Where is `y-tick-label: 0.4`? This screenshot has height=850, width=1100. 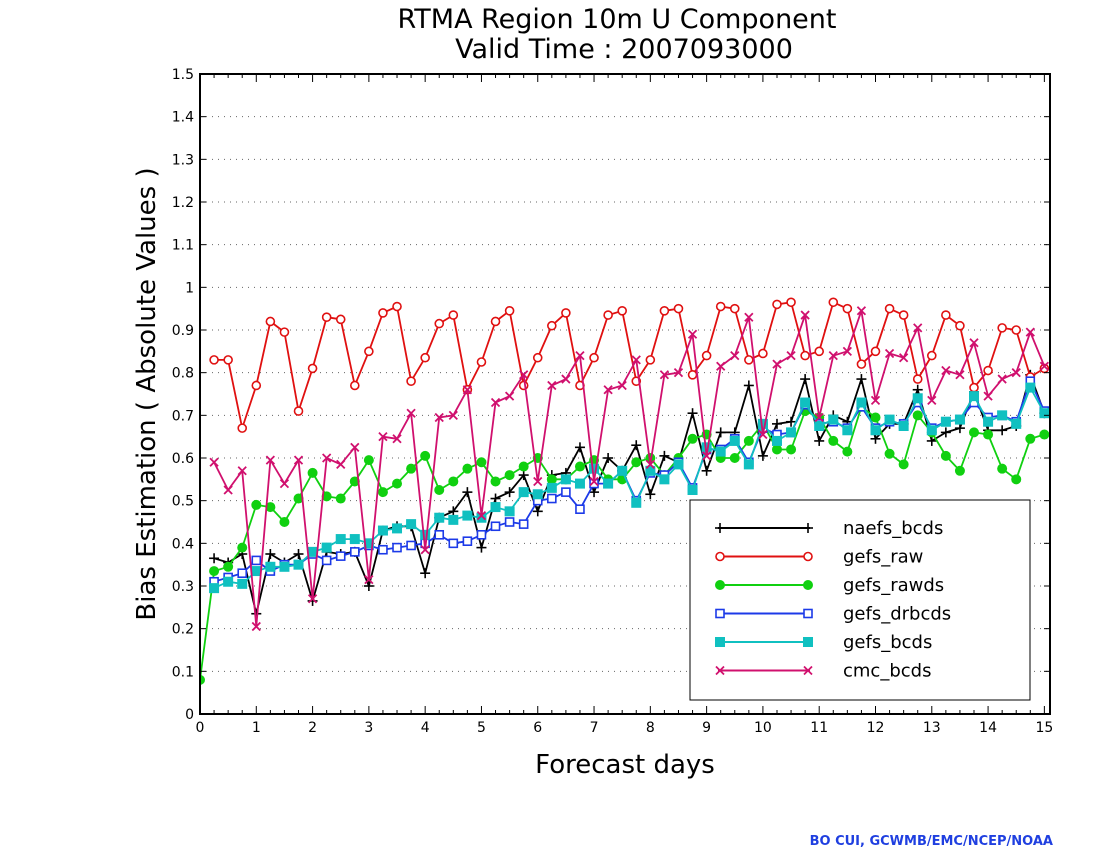 y-tick-label: 0.4 is located at coordinates (183, 544).